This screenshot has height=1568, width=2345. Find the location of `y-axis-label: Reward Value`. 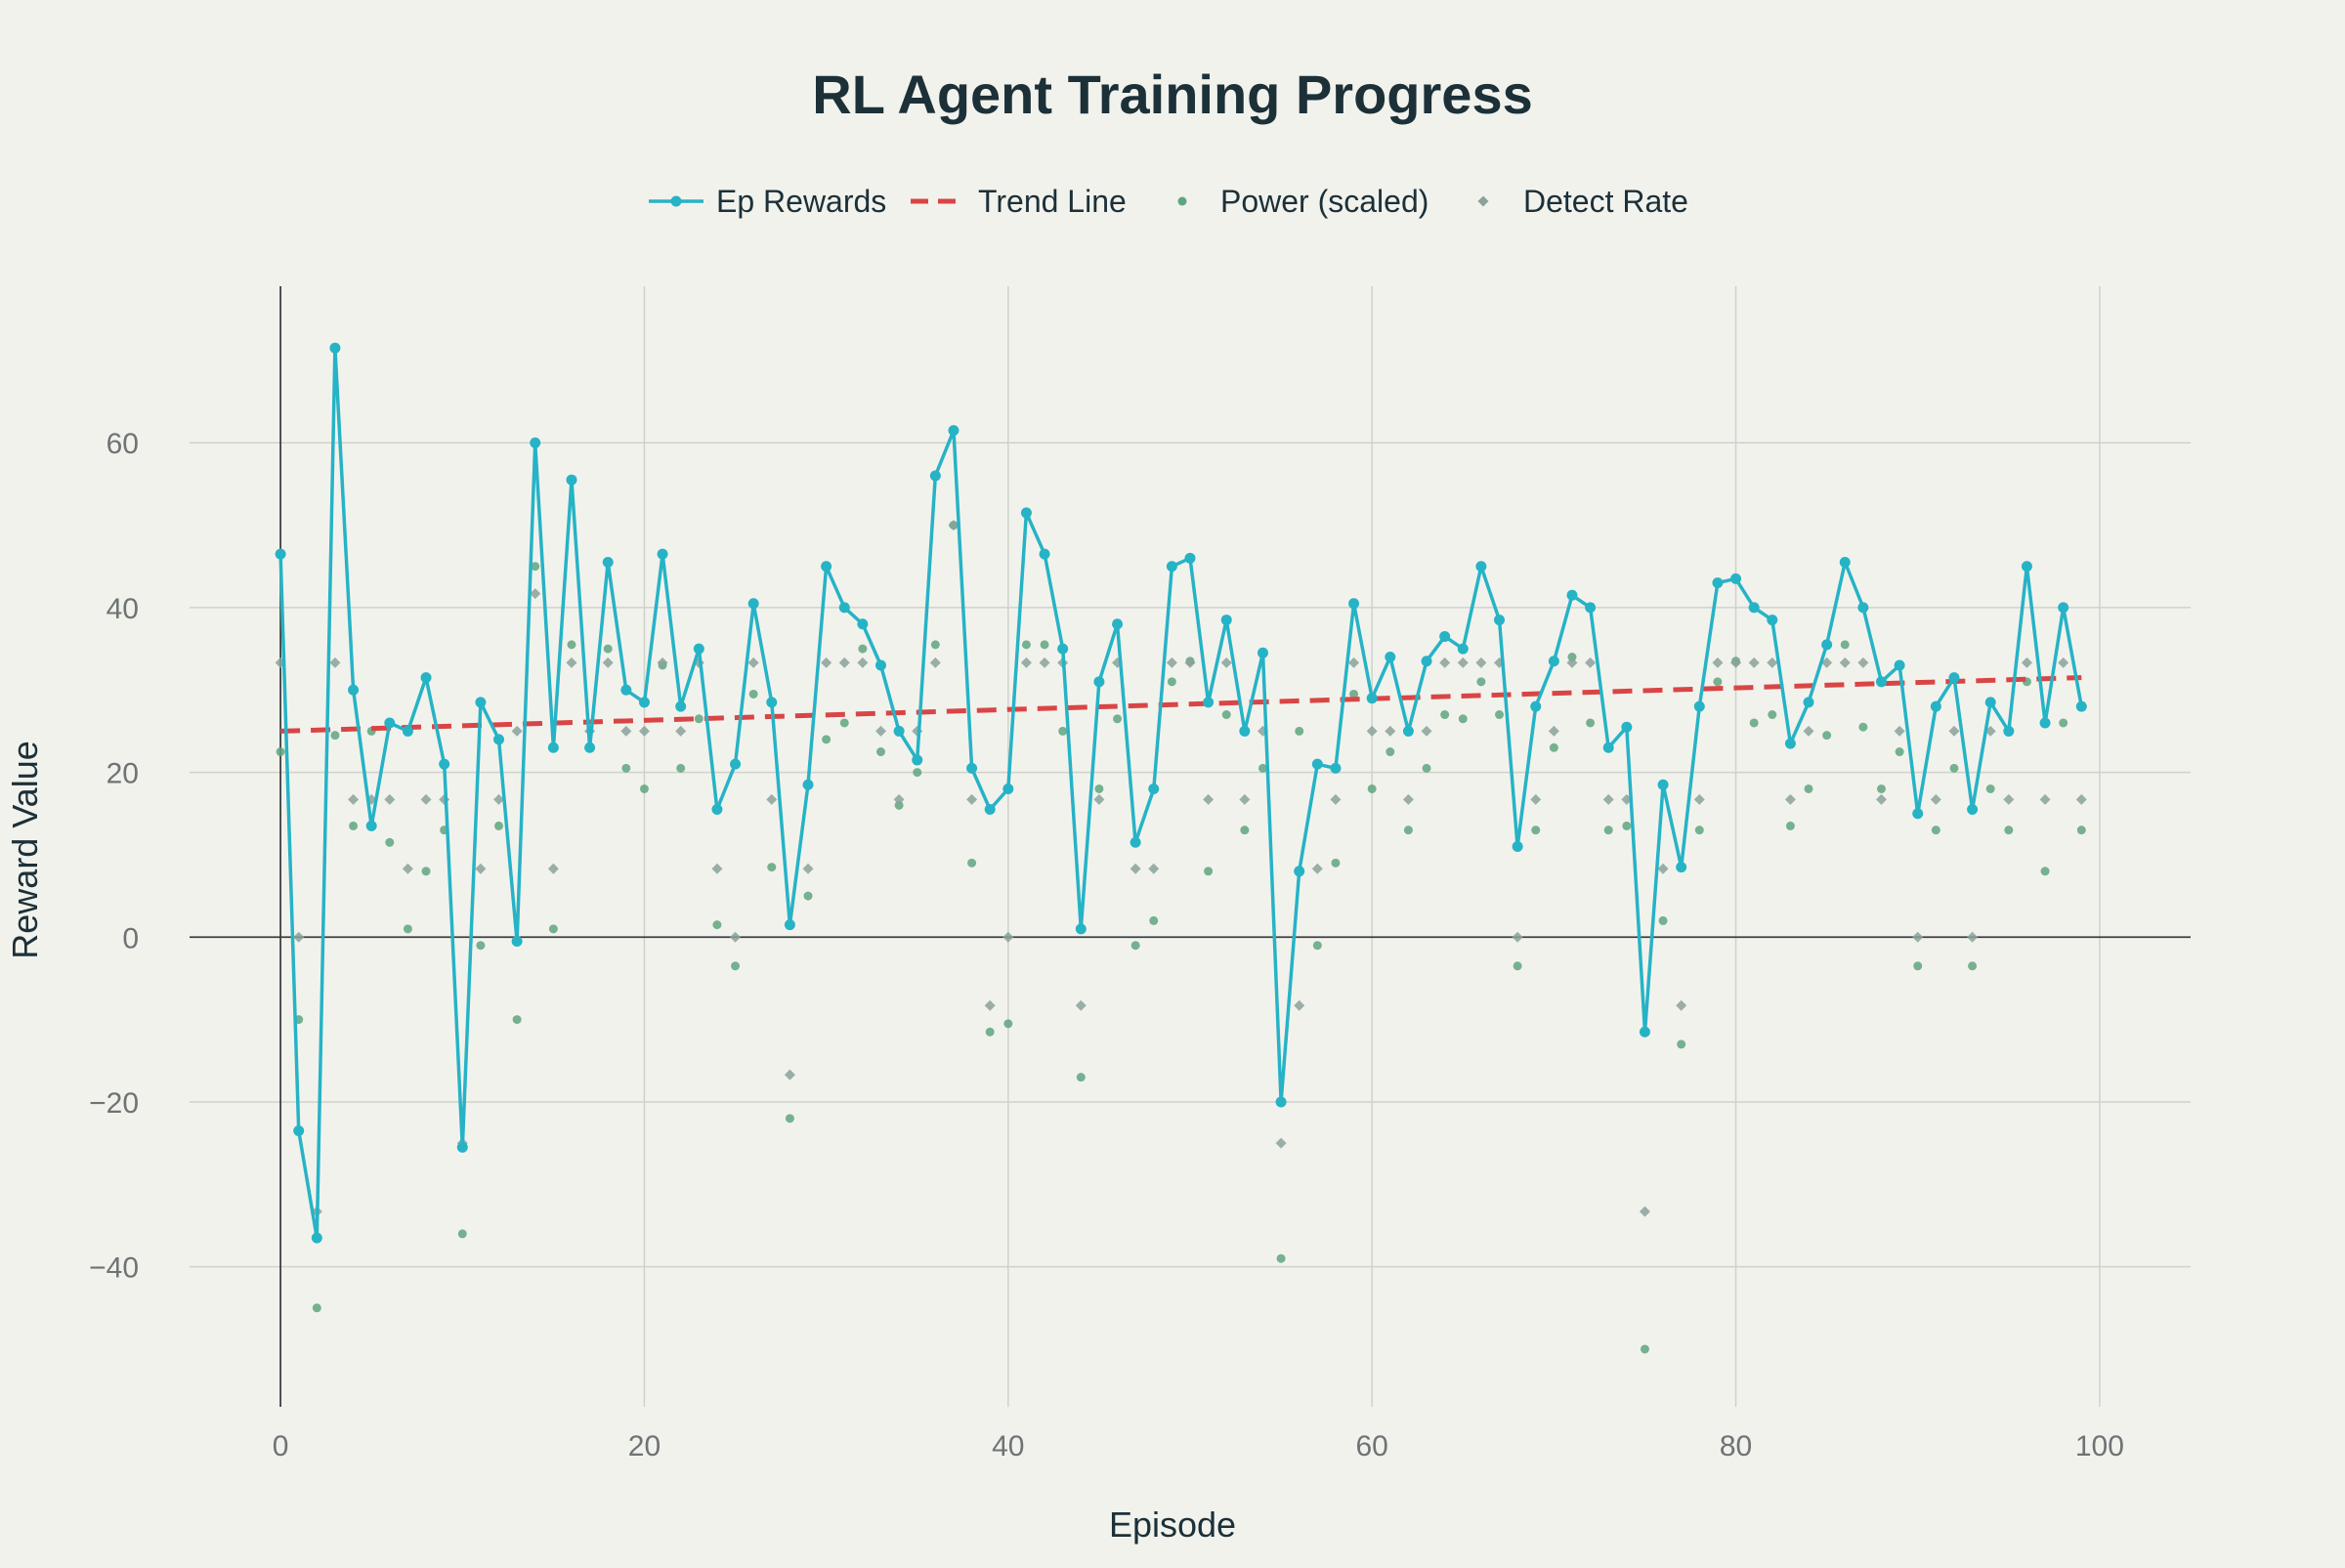

y-axis-label: Reward Value is located at coordinates (25, 849).